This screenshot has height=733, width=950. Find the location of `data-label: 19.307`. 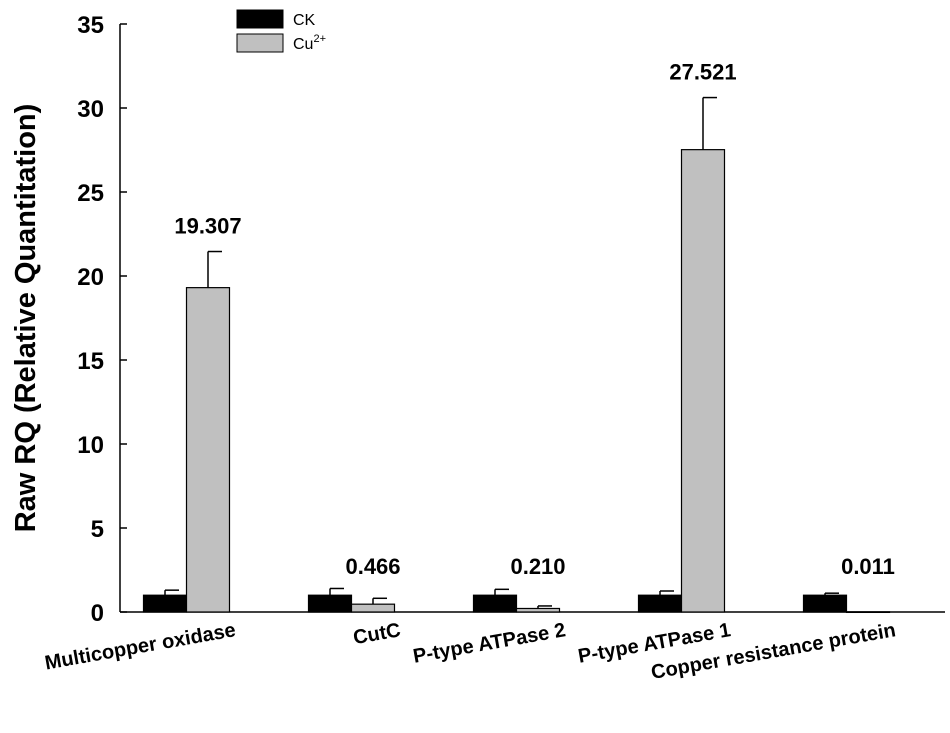

data-label: 19.307 is located at coordinates (207, 226).